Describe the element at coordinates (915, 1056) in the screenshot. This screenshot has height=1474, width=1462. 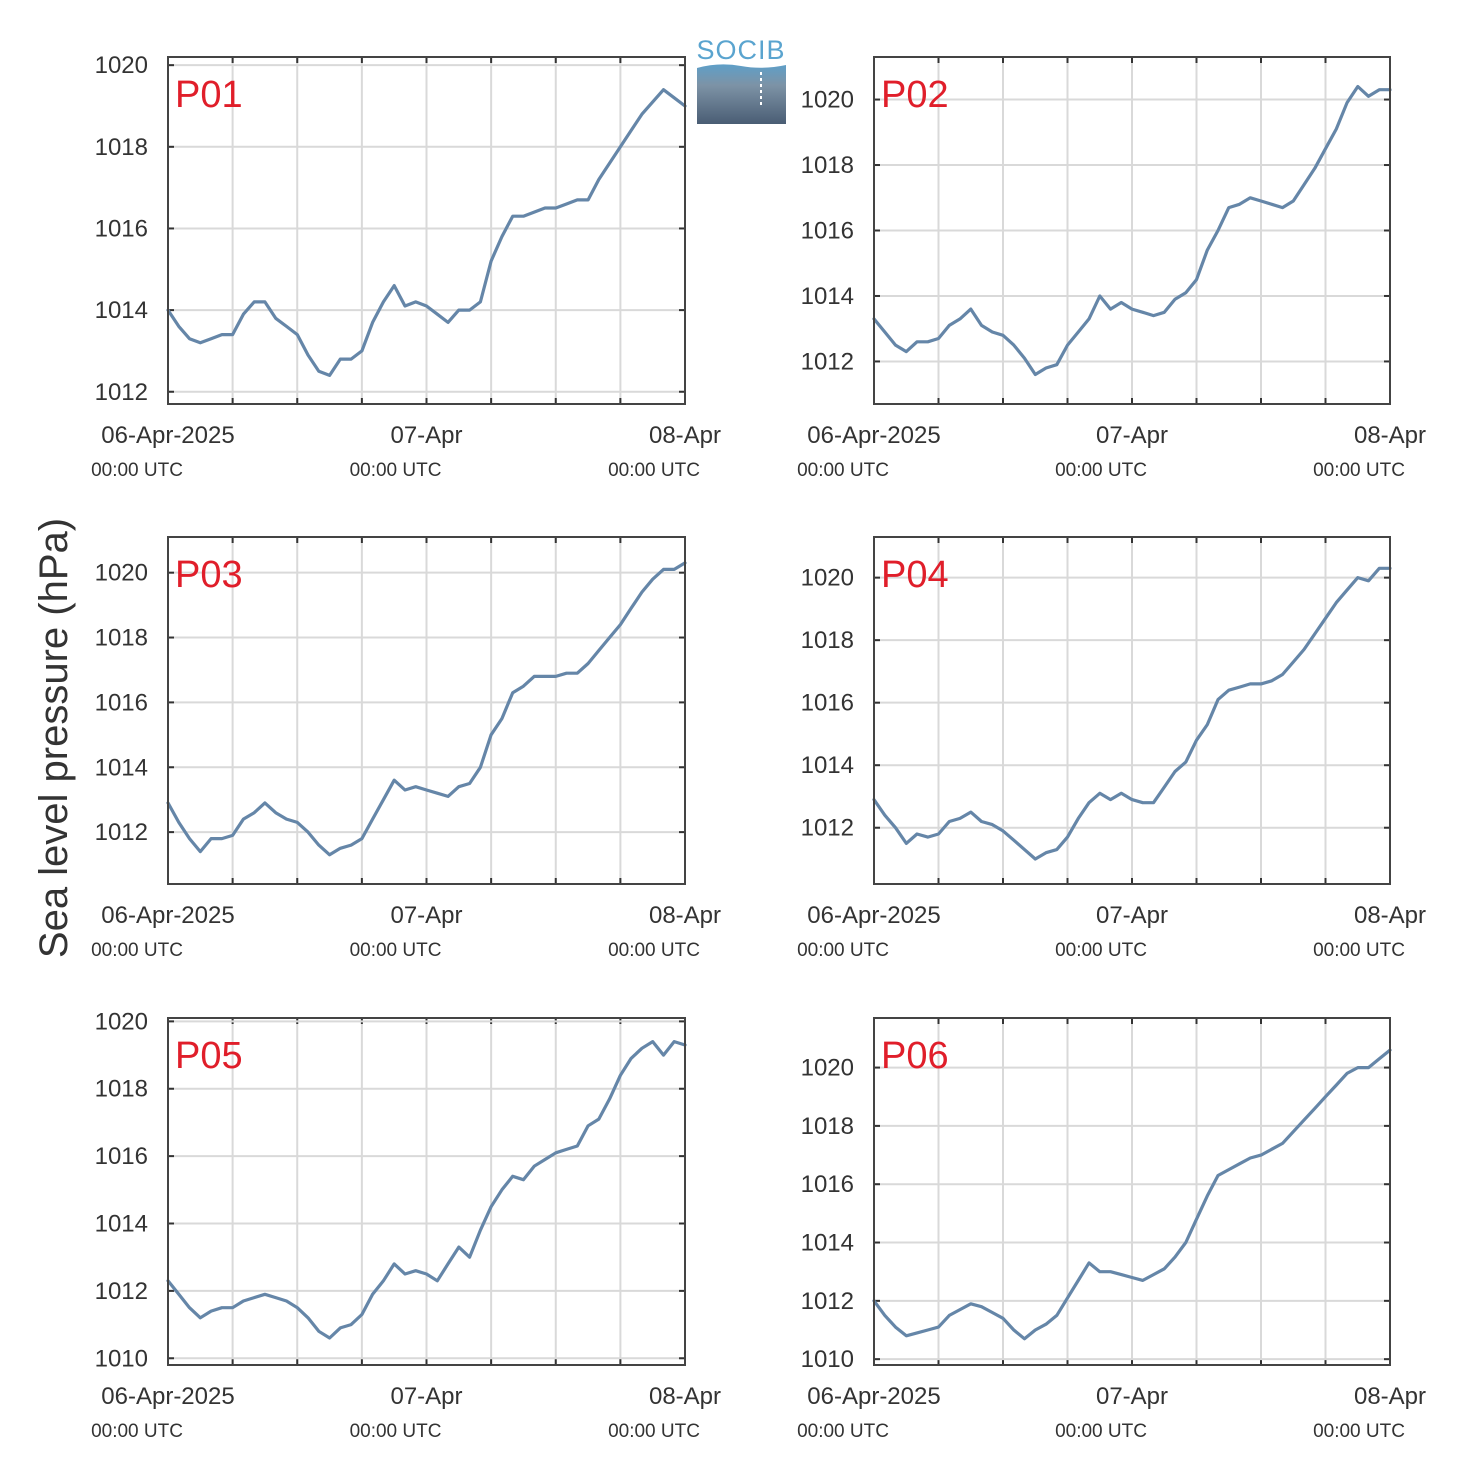
I see `panel-label: P06` at that location.